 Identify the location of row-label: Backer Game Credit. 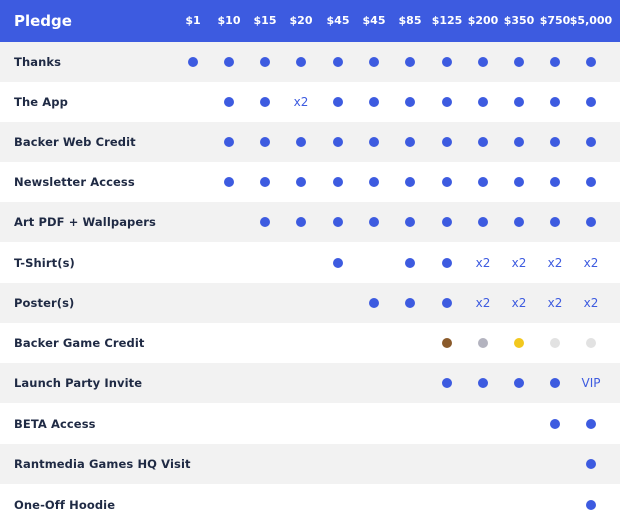
(79, 343).